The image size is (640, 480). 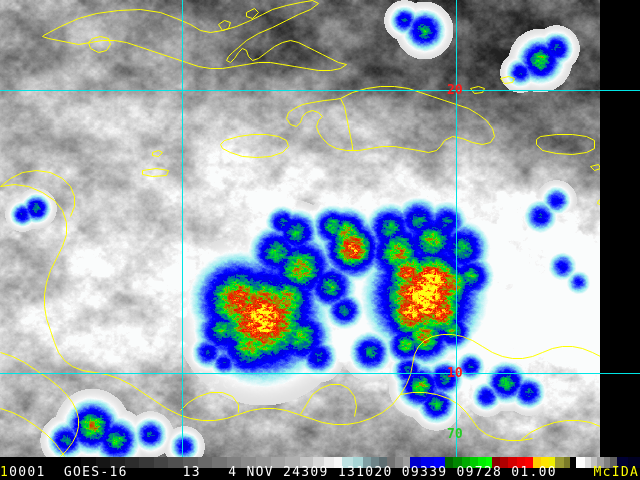 What do you see at coordinates (260, 472) in the screenshot?
I see `month-name: NOV` at bounding box center [260, 472].